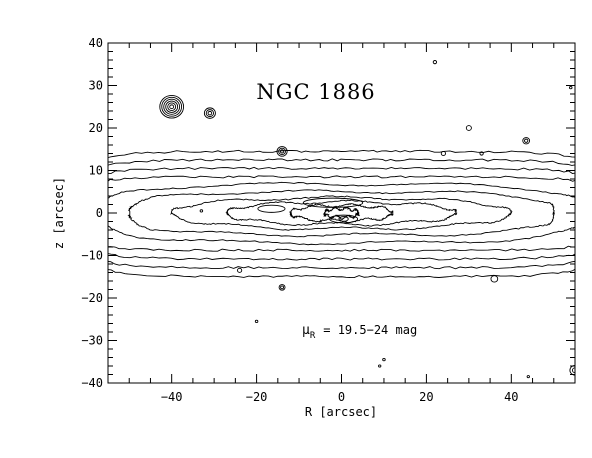  What do you see at coordinates (59, 213) in the screenshot?
I see `y-axis-label: z [arcsec]` at bounding box center [59, 213].